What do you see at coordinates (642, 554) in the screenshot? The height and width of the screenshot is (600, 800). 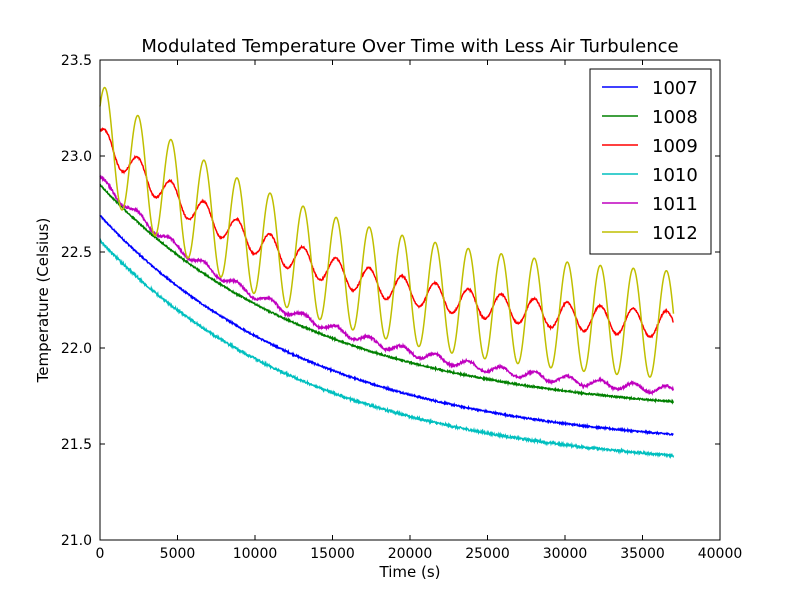 I see `x-tick-label: 35000` at bounding box center [642, 554].